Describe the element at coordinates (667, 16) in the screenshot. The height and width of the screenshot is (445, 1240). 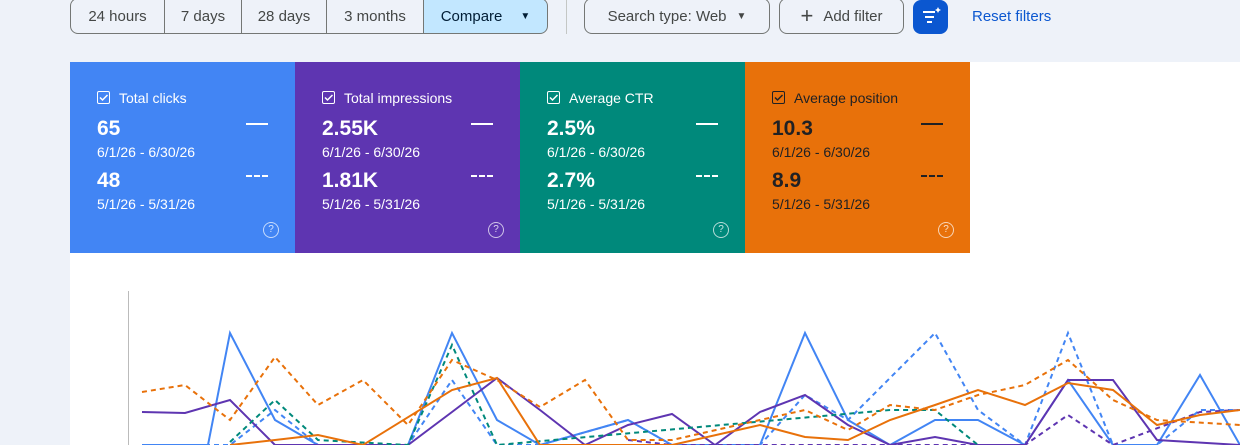
I see `search-type-text: Search type: Web` at that location.